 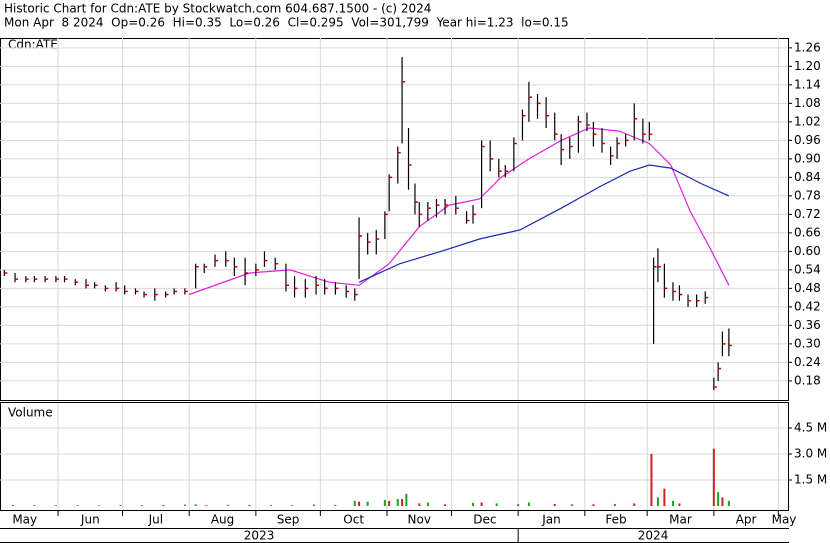 I want to click on x-tick-label: Aug, so click(x=222, y=520).